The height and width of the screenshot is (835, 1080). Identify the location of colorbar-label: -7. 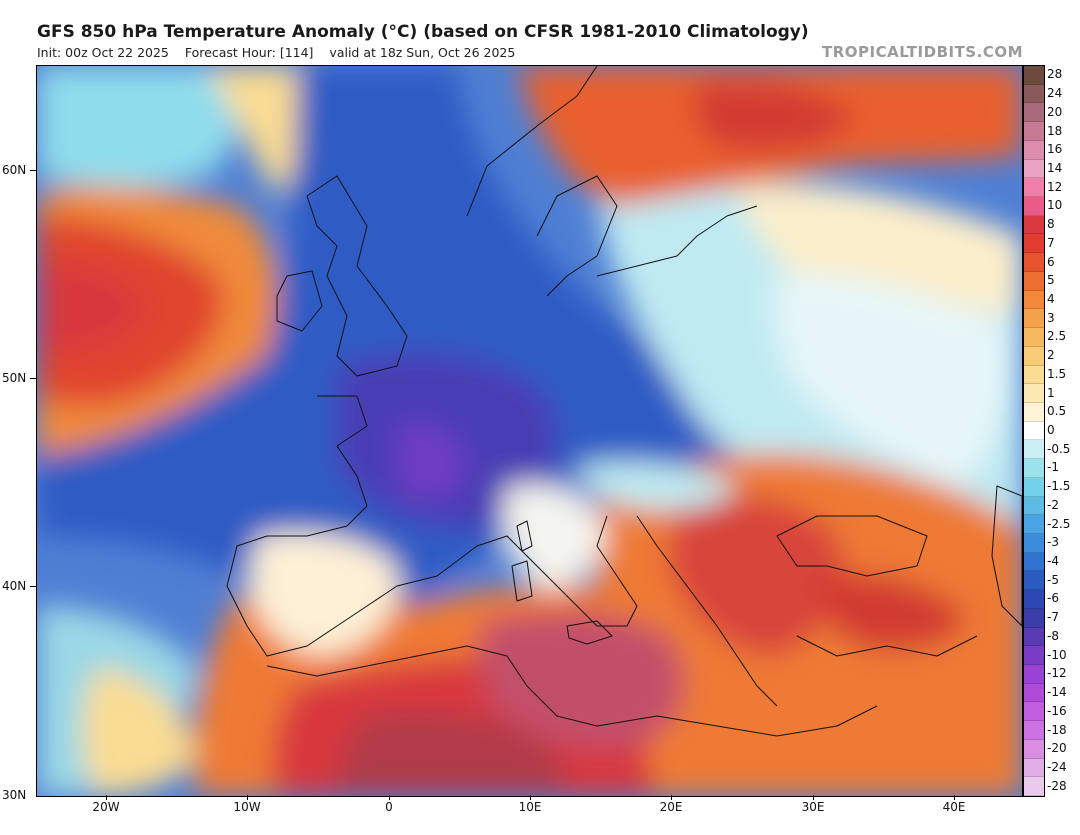
(1053, 617).